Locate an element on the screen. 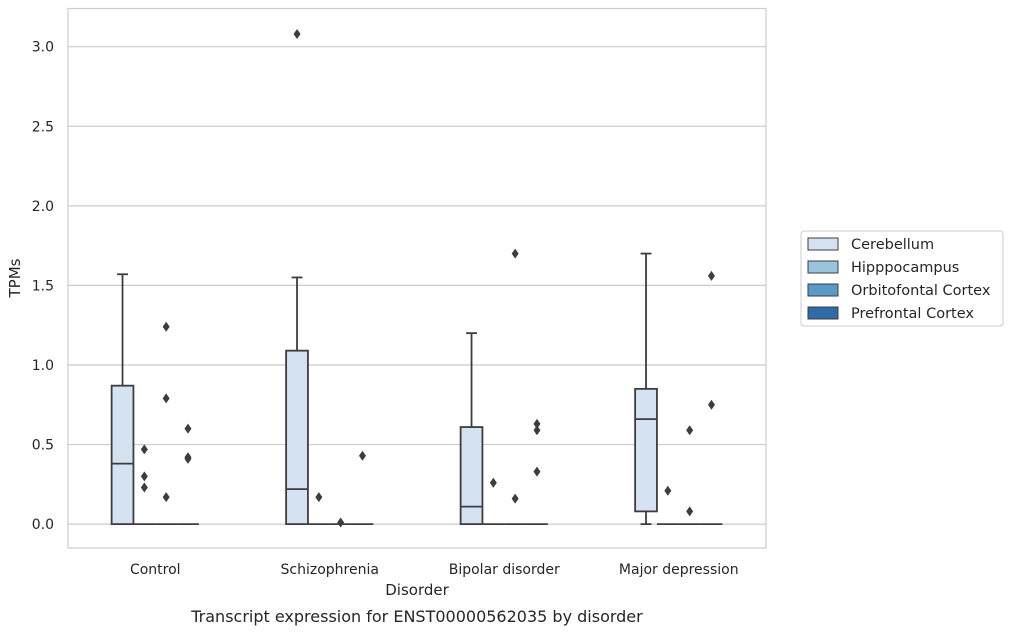 Image resolution: width=1014 pixels, height=634 pixels. y-tick-label: 3.0 is located at coordinates (43, 48).